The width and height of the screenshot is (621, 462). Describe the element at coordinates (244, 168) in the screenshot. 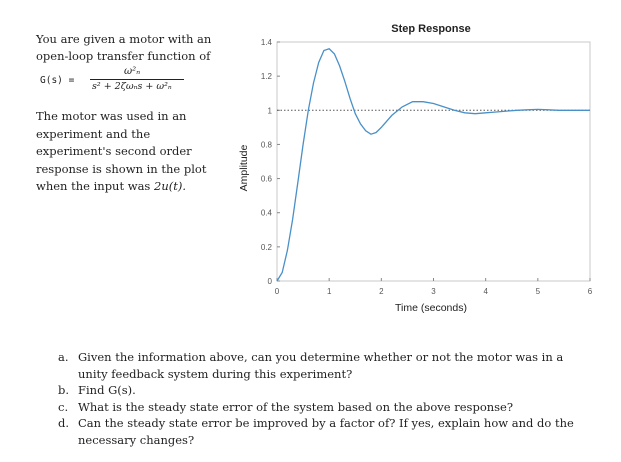

I see `y-axis-label: Amplitude` at that location.